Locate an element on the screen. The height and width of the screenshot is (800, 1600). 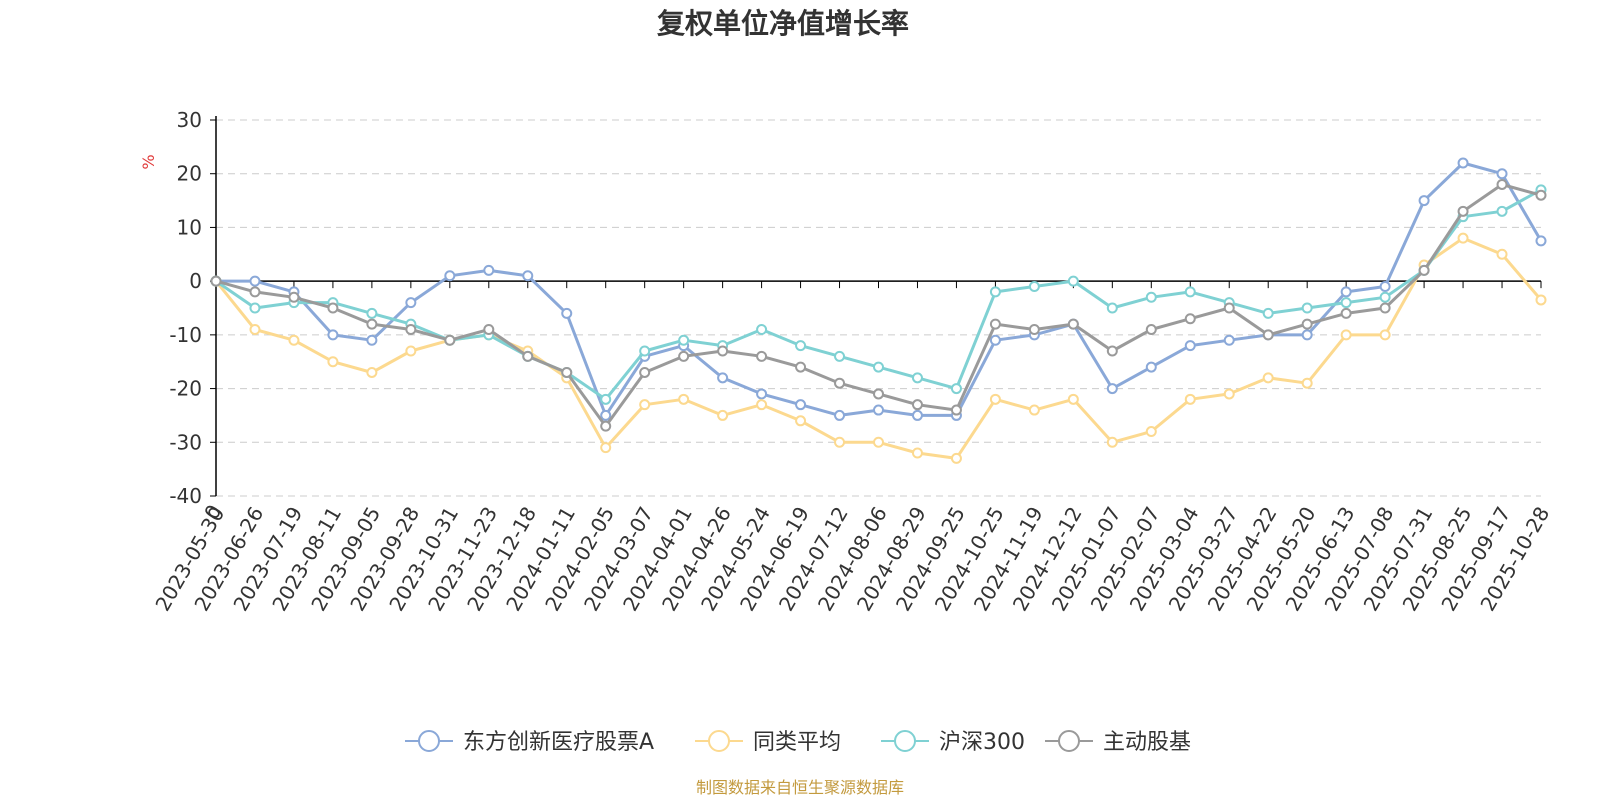
legend-item-fund: 东方创新医疗股票A is located at coordinates (529, 742).